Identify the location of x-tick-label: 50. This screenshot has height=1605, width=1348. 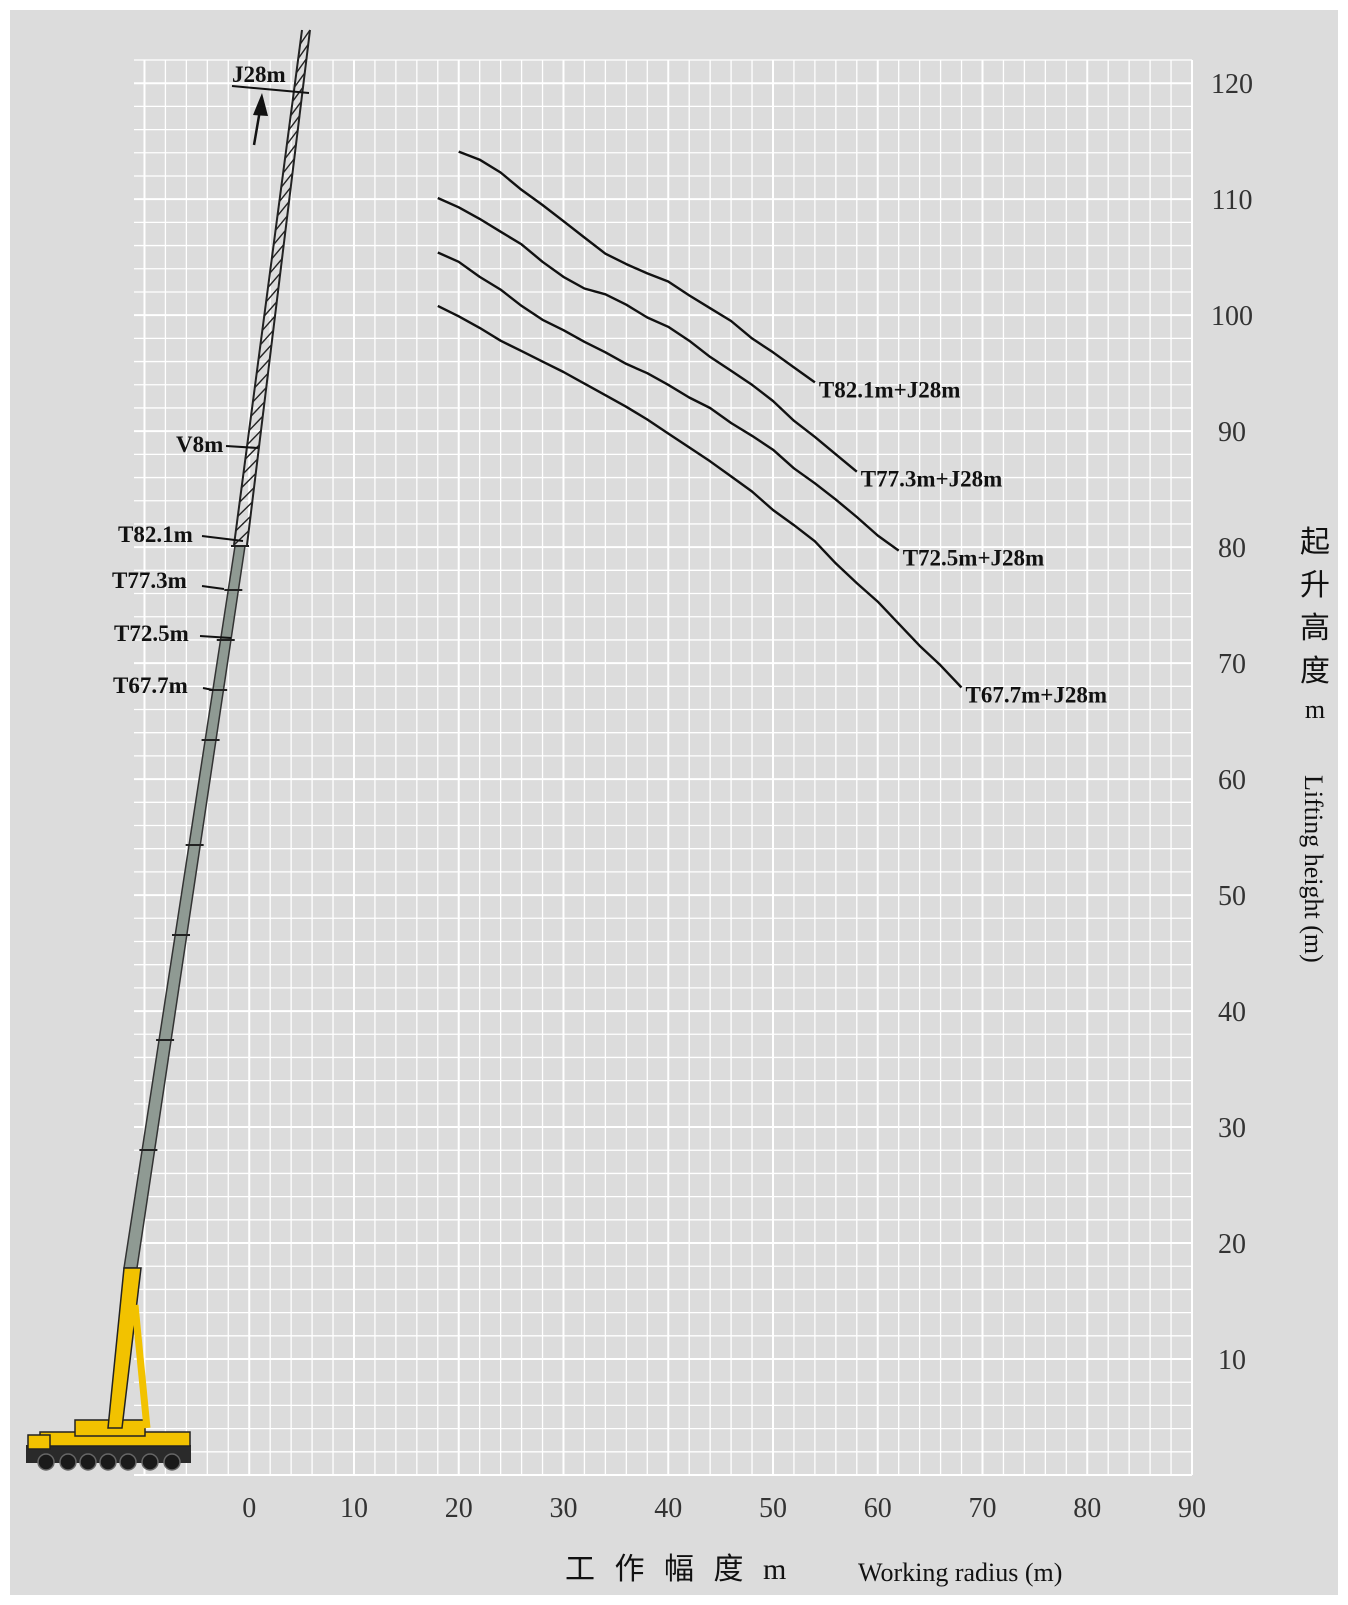
(773, 1508).